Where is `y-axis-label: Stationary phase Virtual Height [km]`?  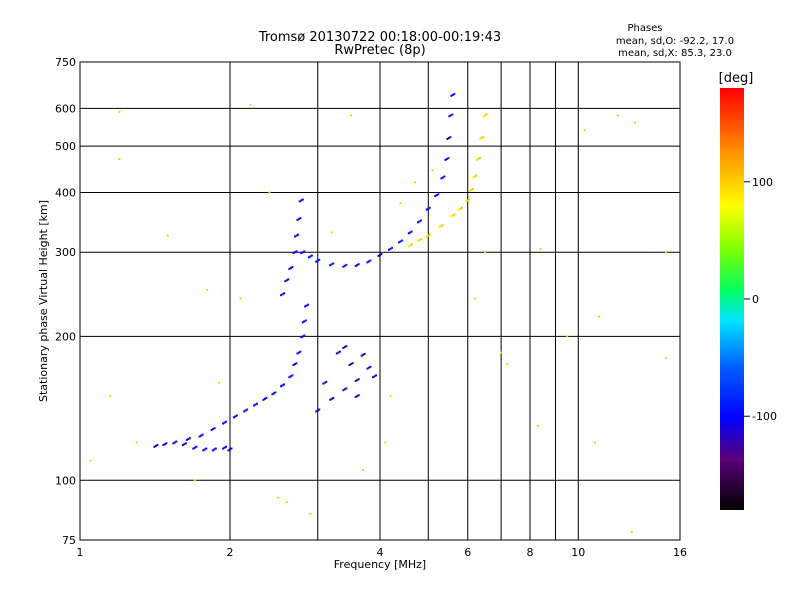
y-axis-label: Stationary phase Virtual Height [km] is located at coordinates (43, 301).